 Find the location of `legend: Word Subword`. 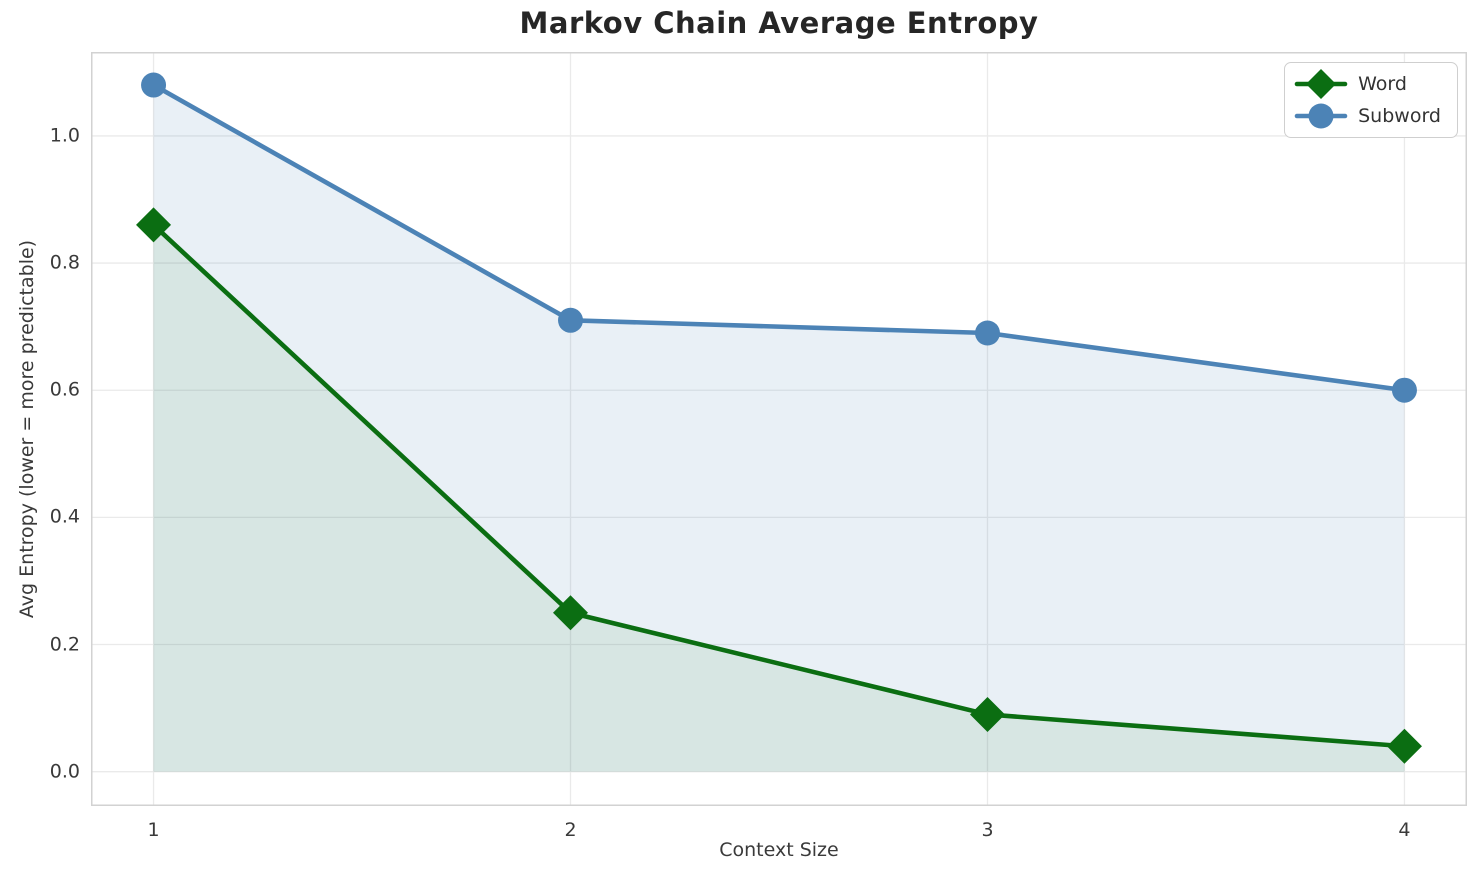

legend: Word Subword is located at coordinates (1371, 100).